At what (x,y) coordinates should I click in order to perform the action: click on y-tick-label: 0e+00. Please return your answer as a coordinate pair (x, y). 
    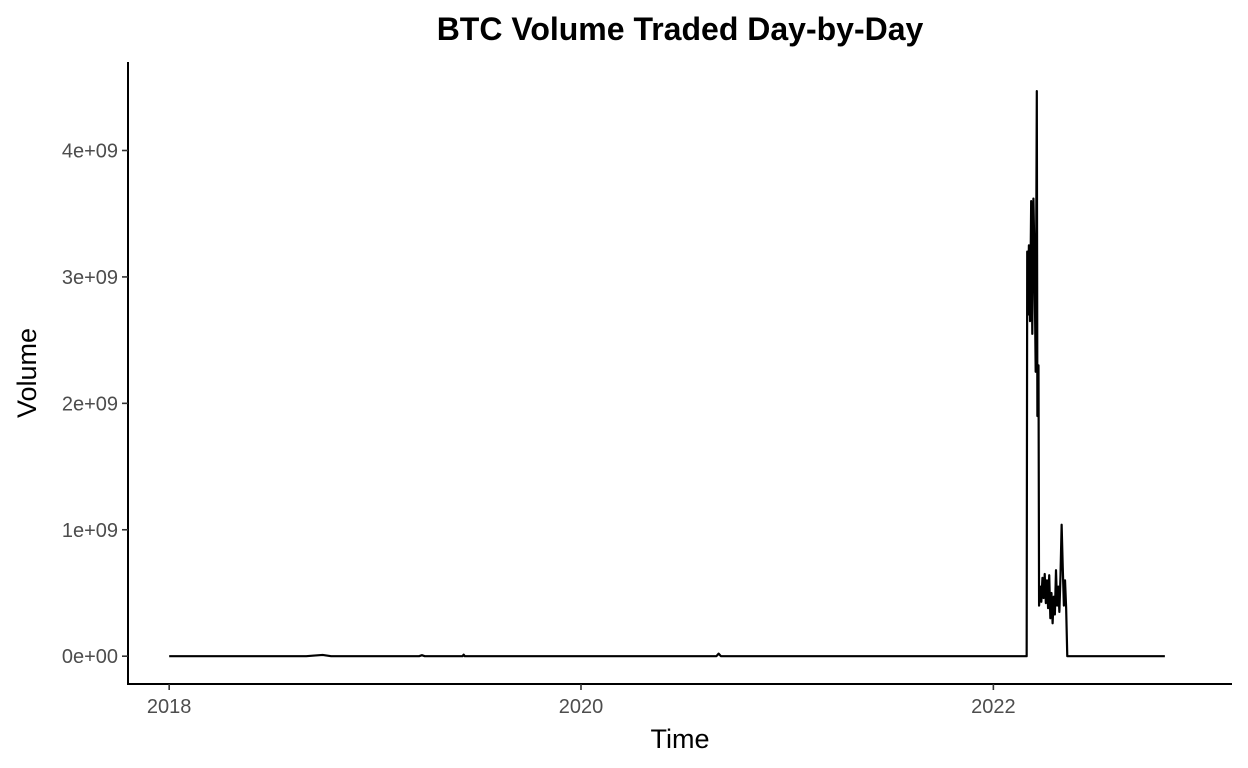
    Looking at the image, I should click on (90, 657).